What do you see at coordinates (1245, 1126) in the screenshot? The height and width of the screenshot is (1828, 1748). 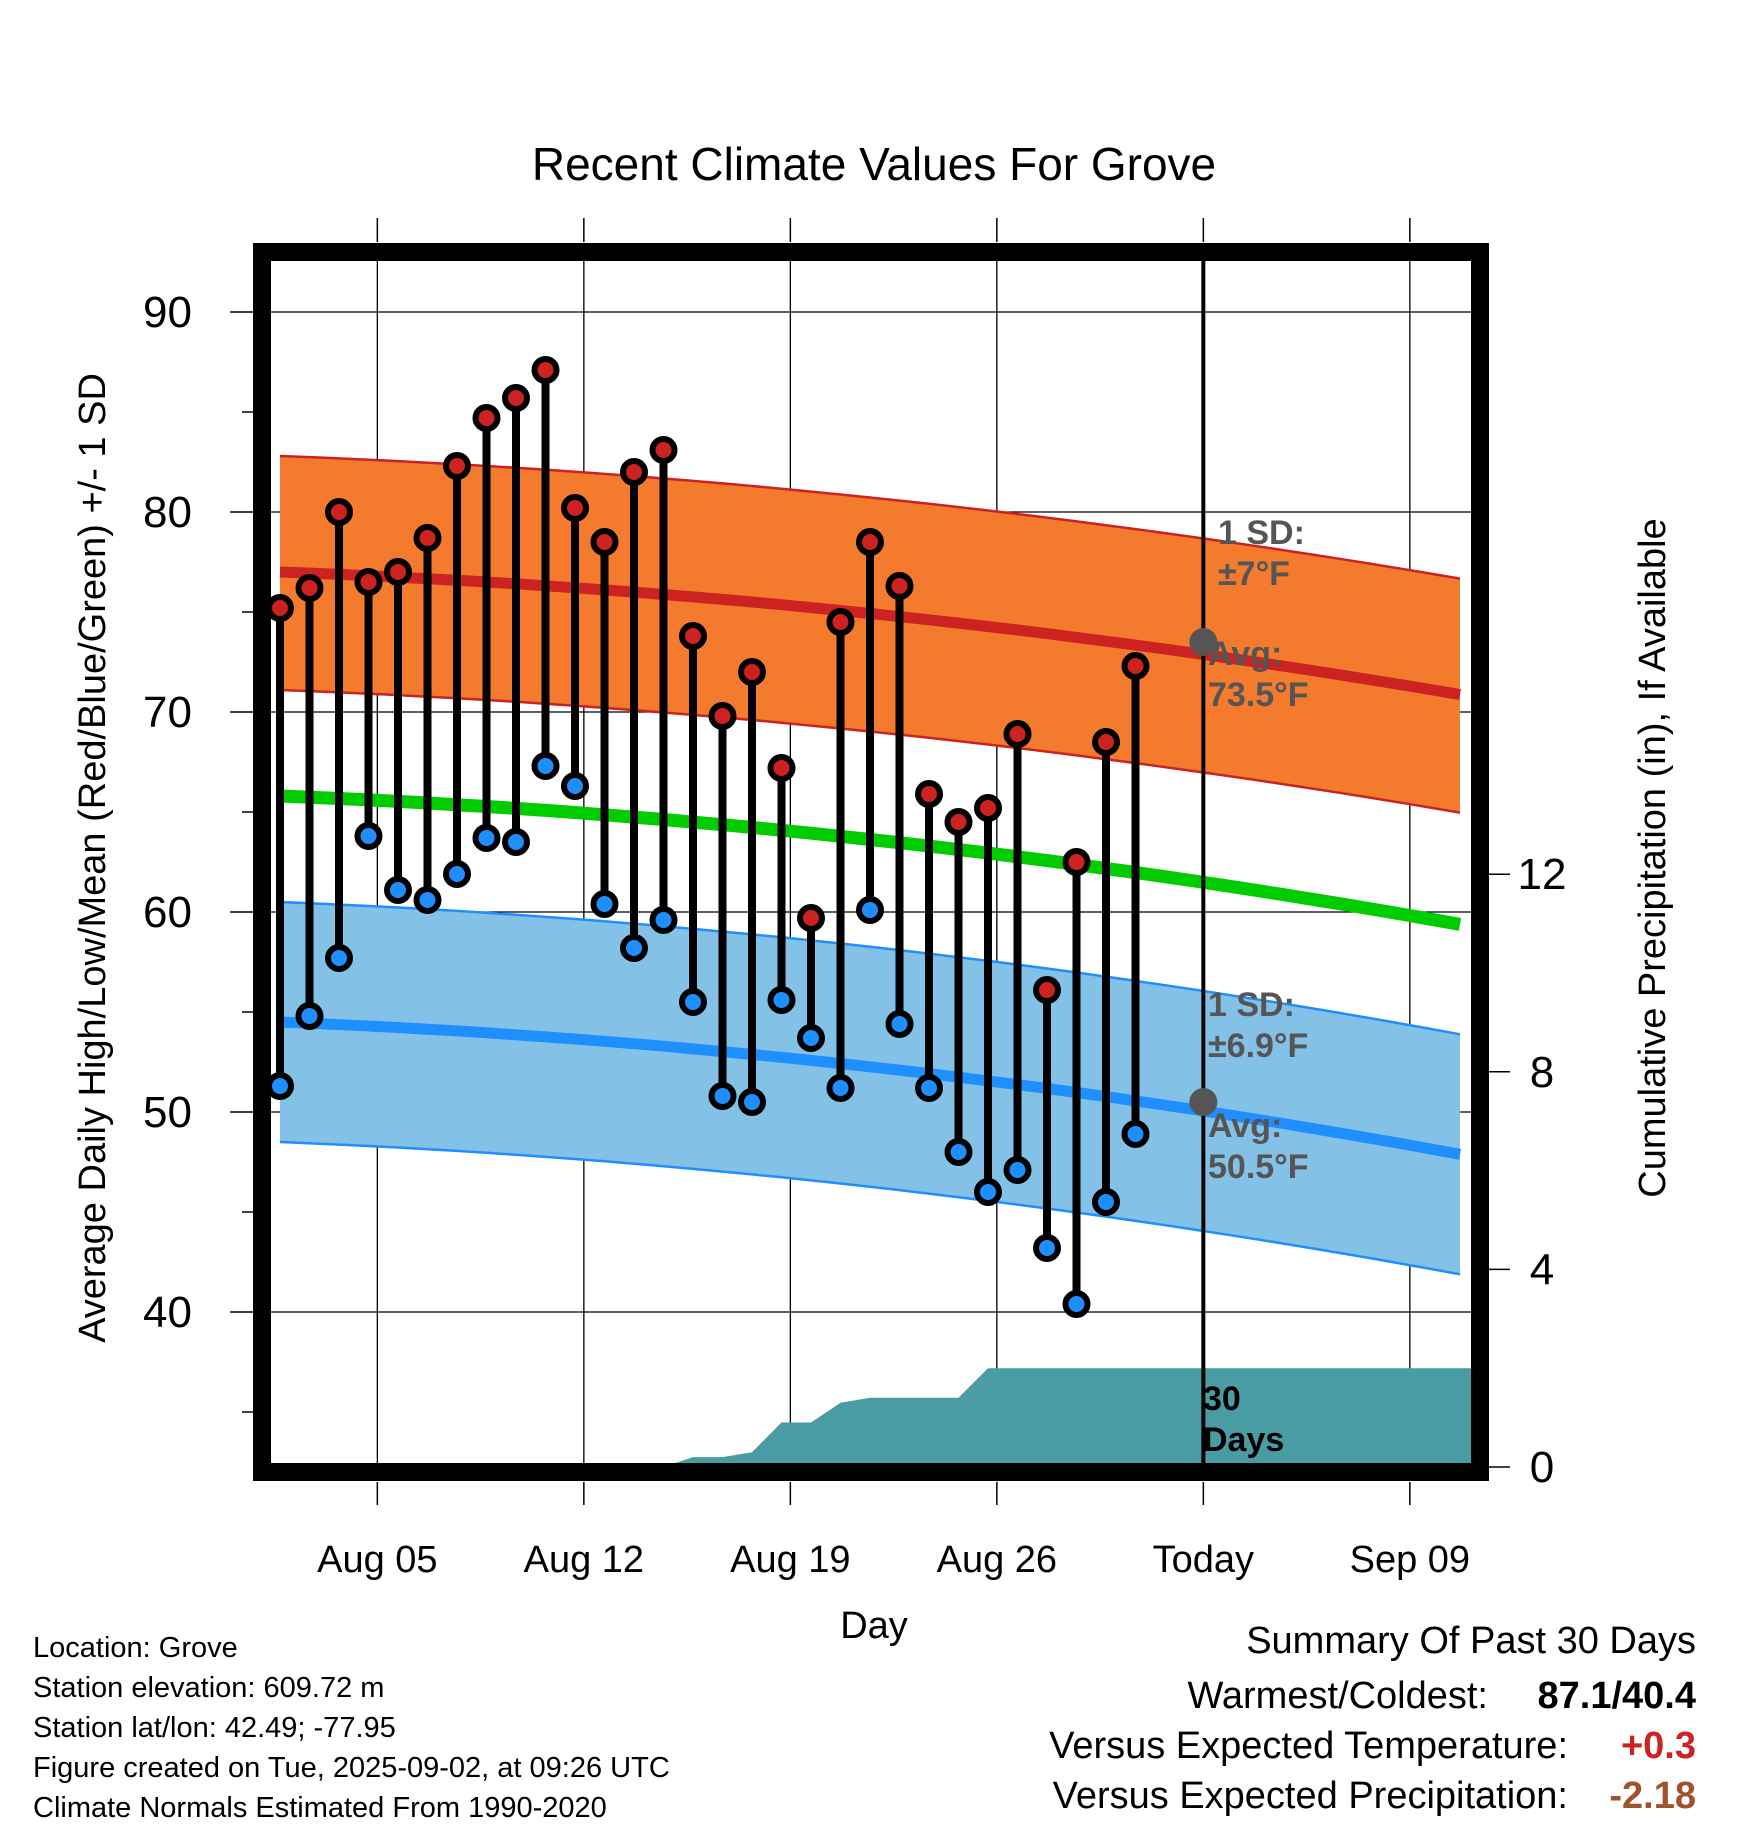 I see `low-avg-label: Avg:` at bounding box center [1245, 1126].